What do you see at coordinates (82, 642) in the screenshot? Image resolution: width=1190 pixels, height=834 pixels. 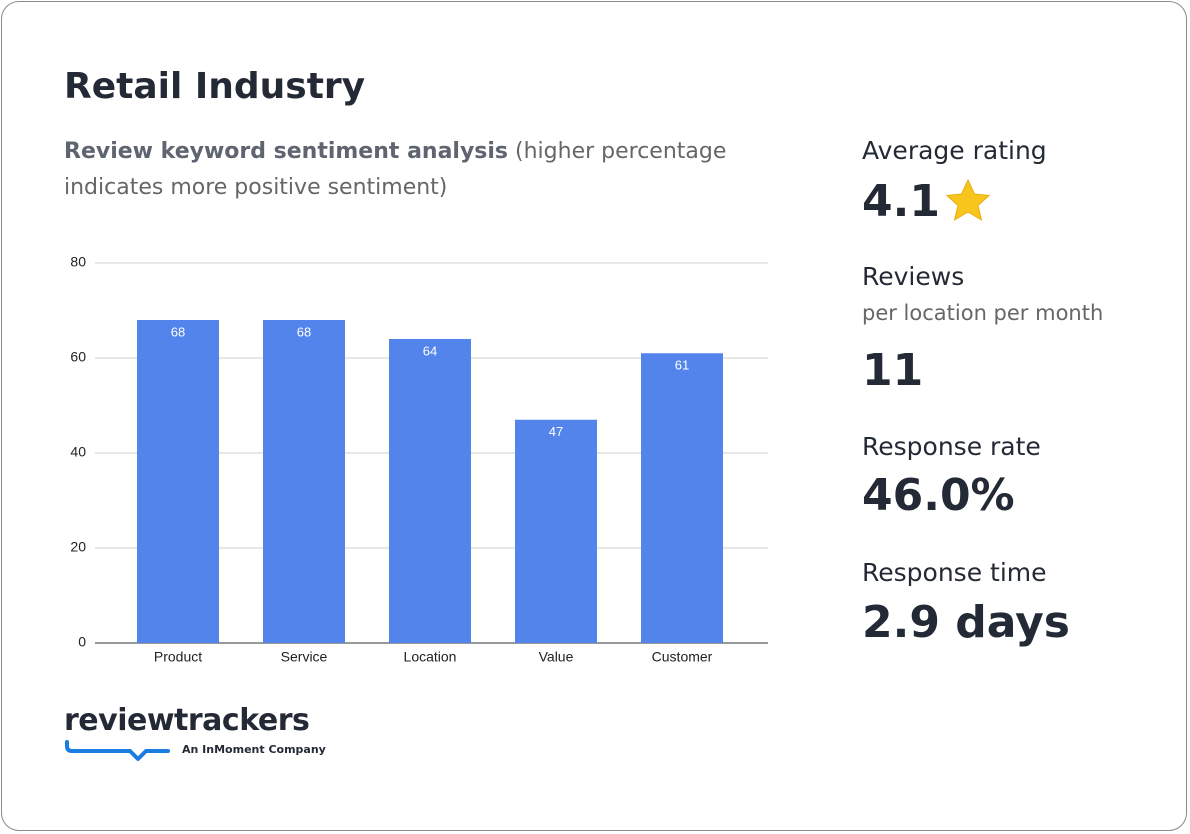 I see `y-tick-label: 0` at bounding box center [82, 642].